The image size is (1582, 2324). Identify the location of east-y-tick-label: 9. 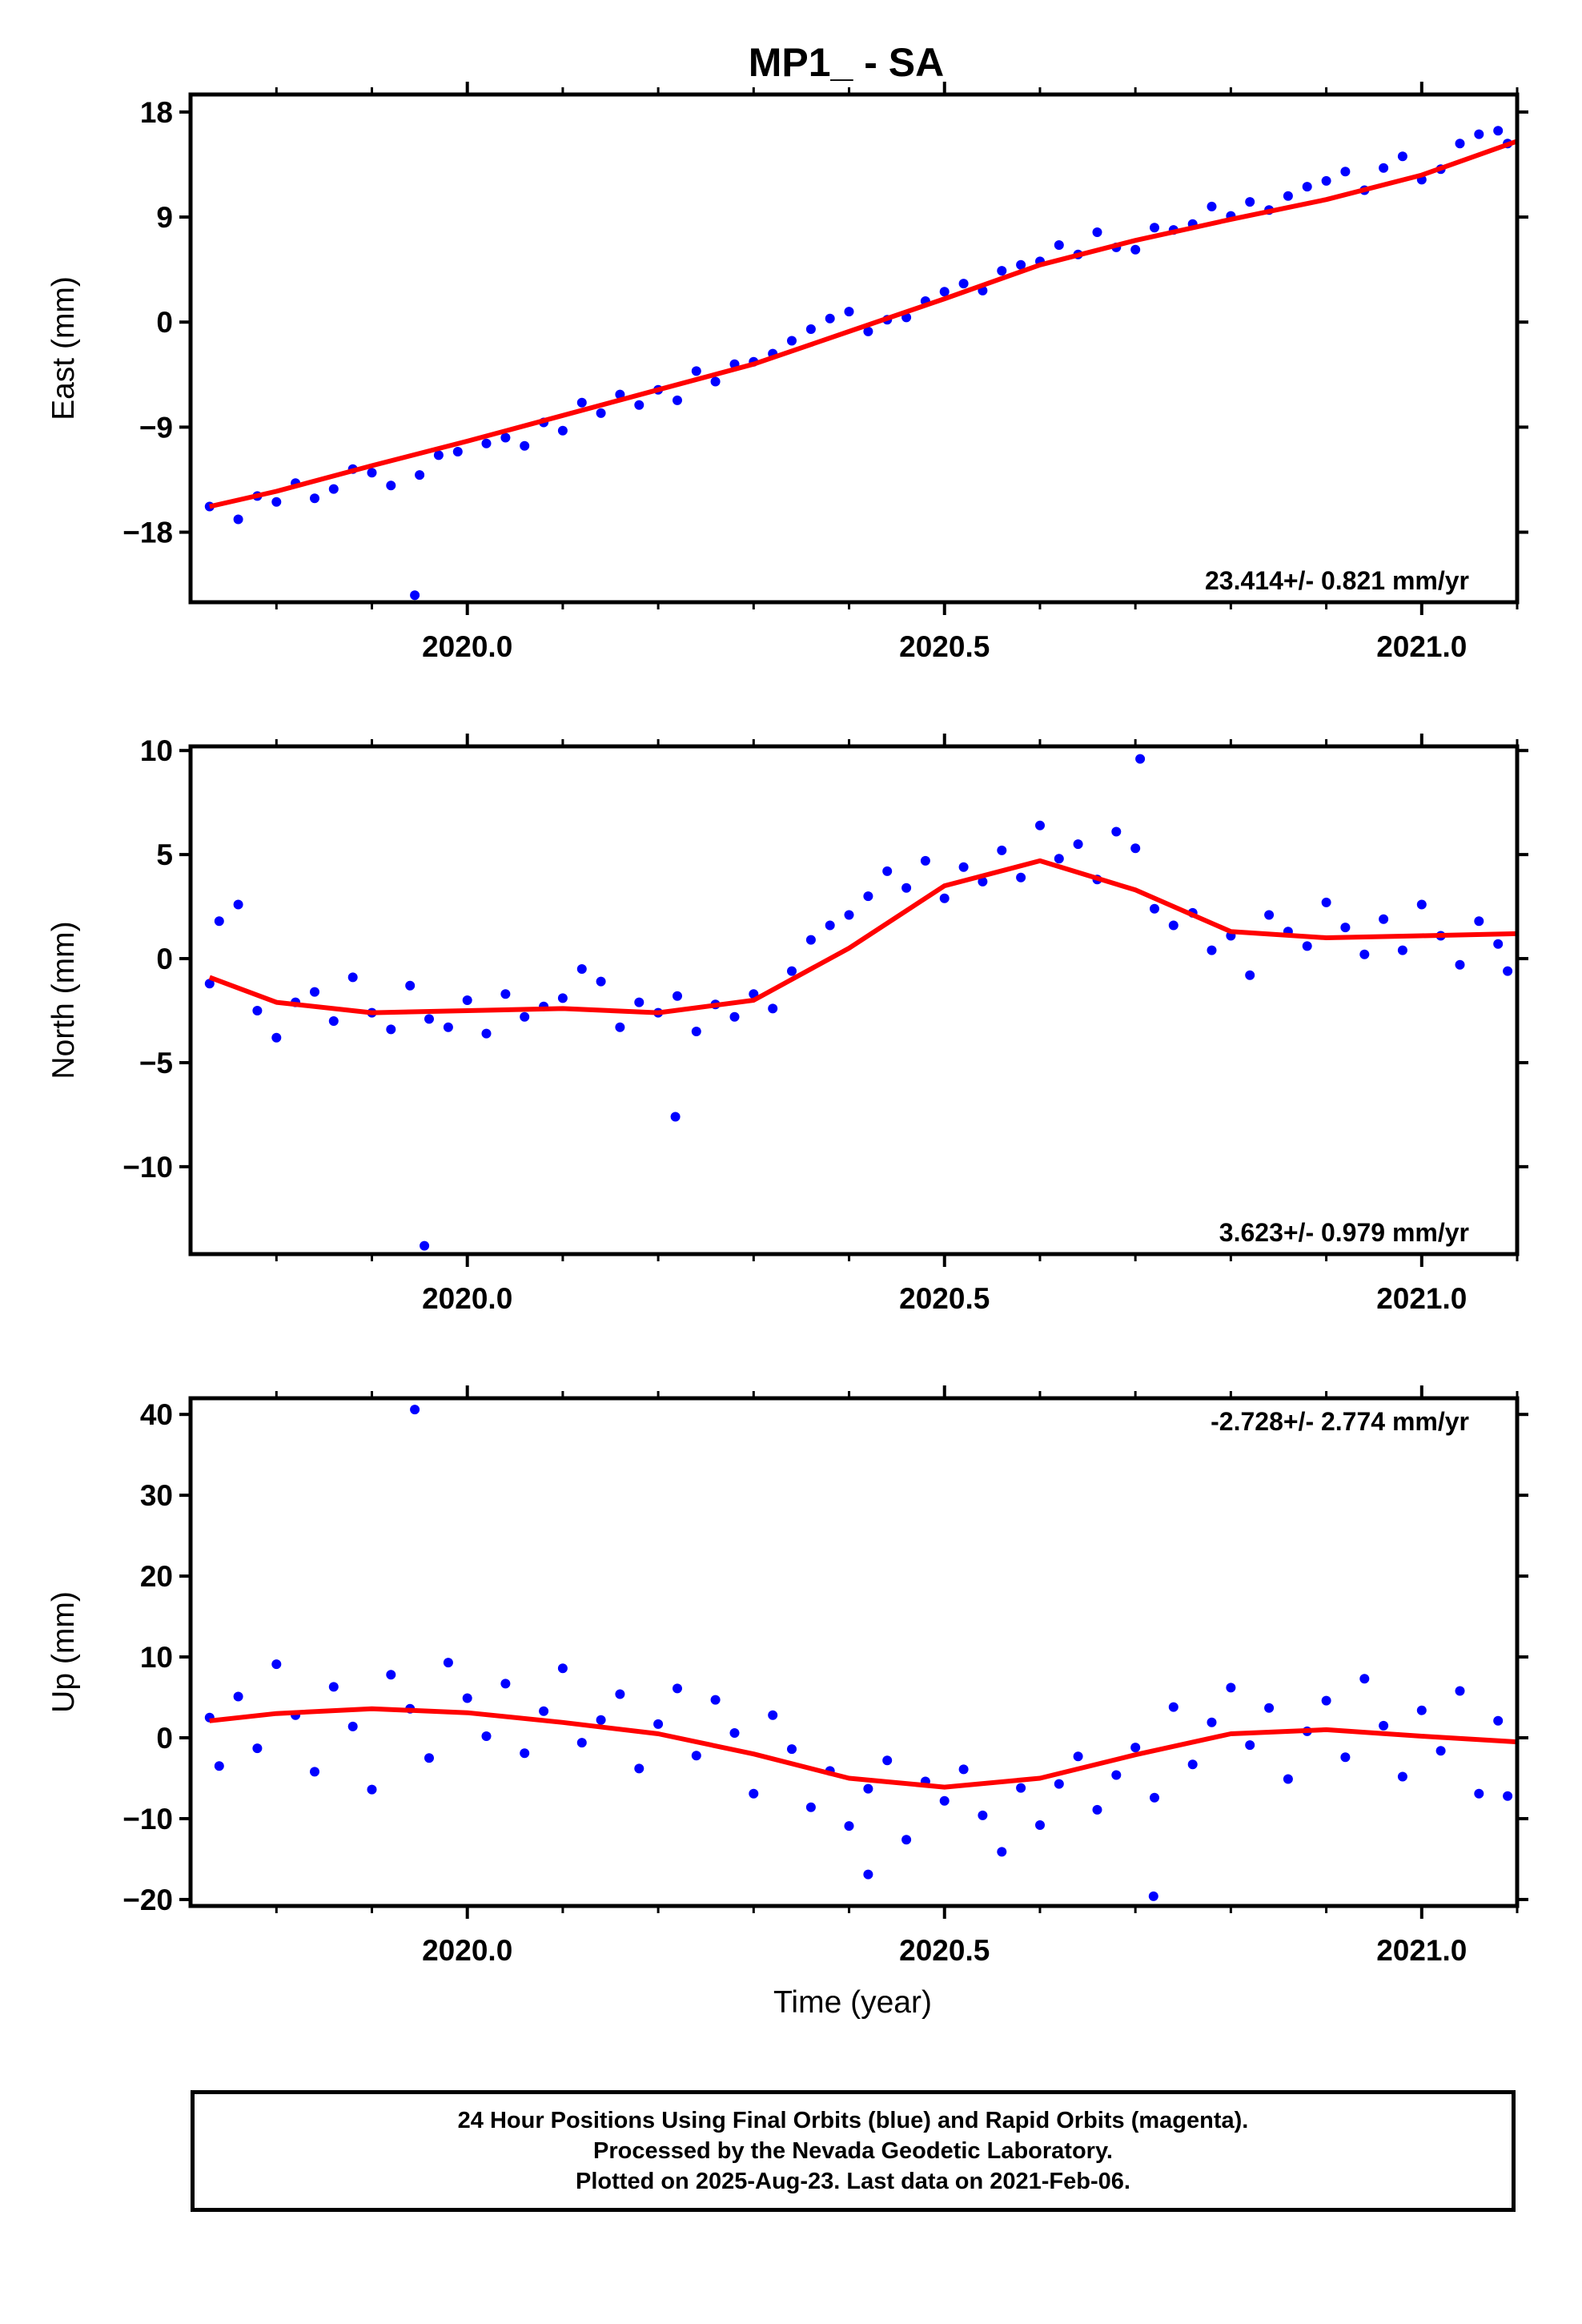
(164, 218).